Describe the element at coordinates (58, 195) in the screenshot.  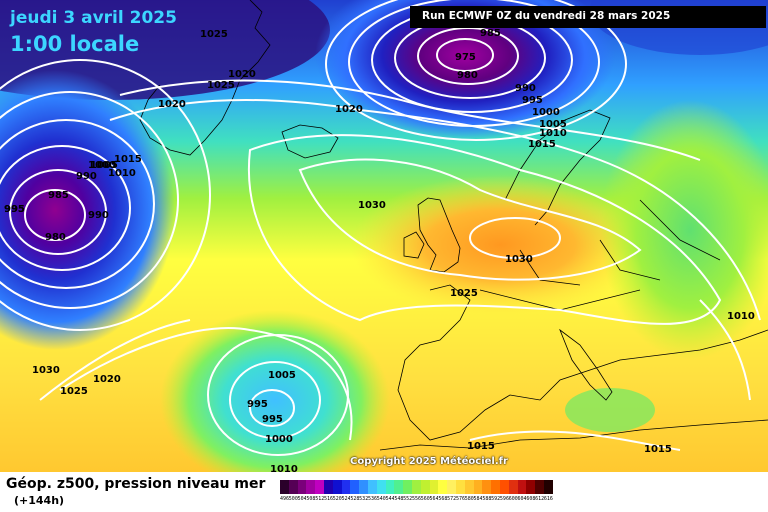
I see `pressure-label: 985` at that location.